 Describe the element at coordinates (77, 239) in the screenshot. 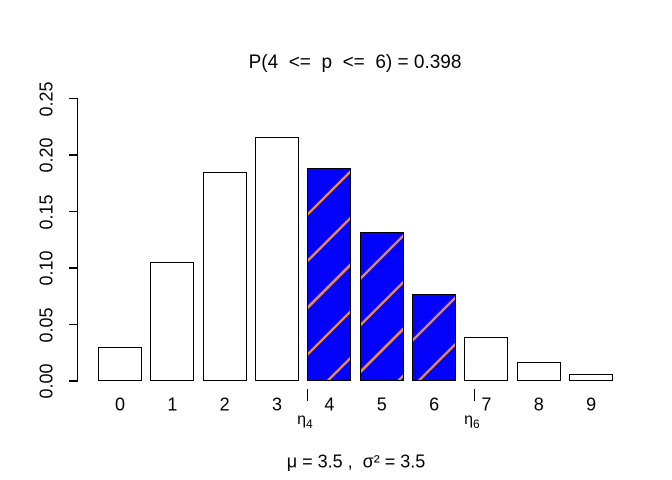

I see `y-axis-line` at that location.